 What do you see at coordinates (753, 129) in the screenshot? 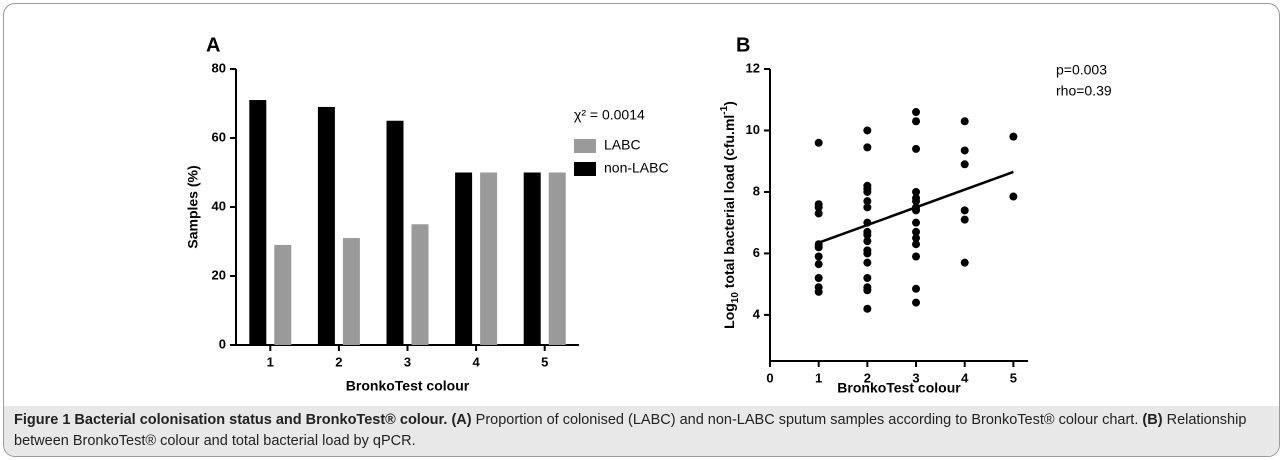
I see `y-tick-label: 10` at bounding box center [753, 129].